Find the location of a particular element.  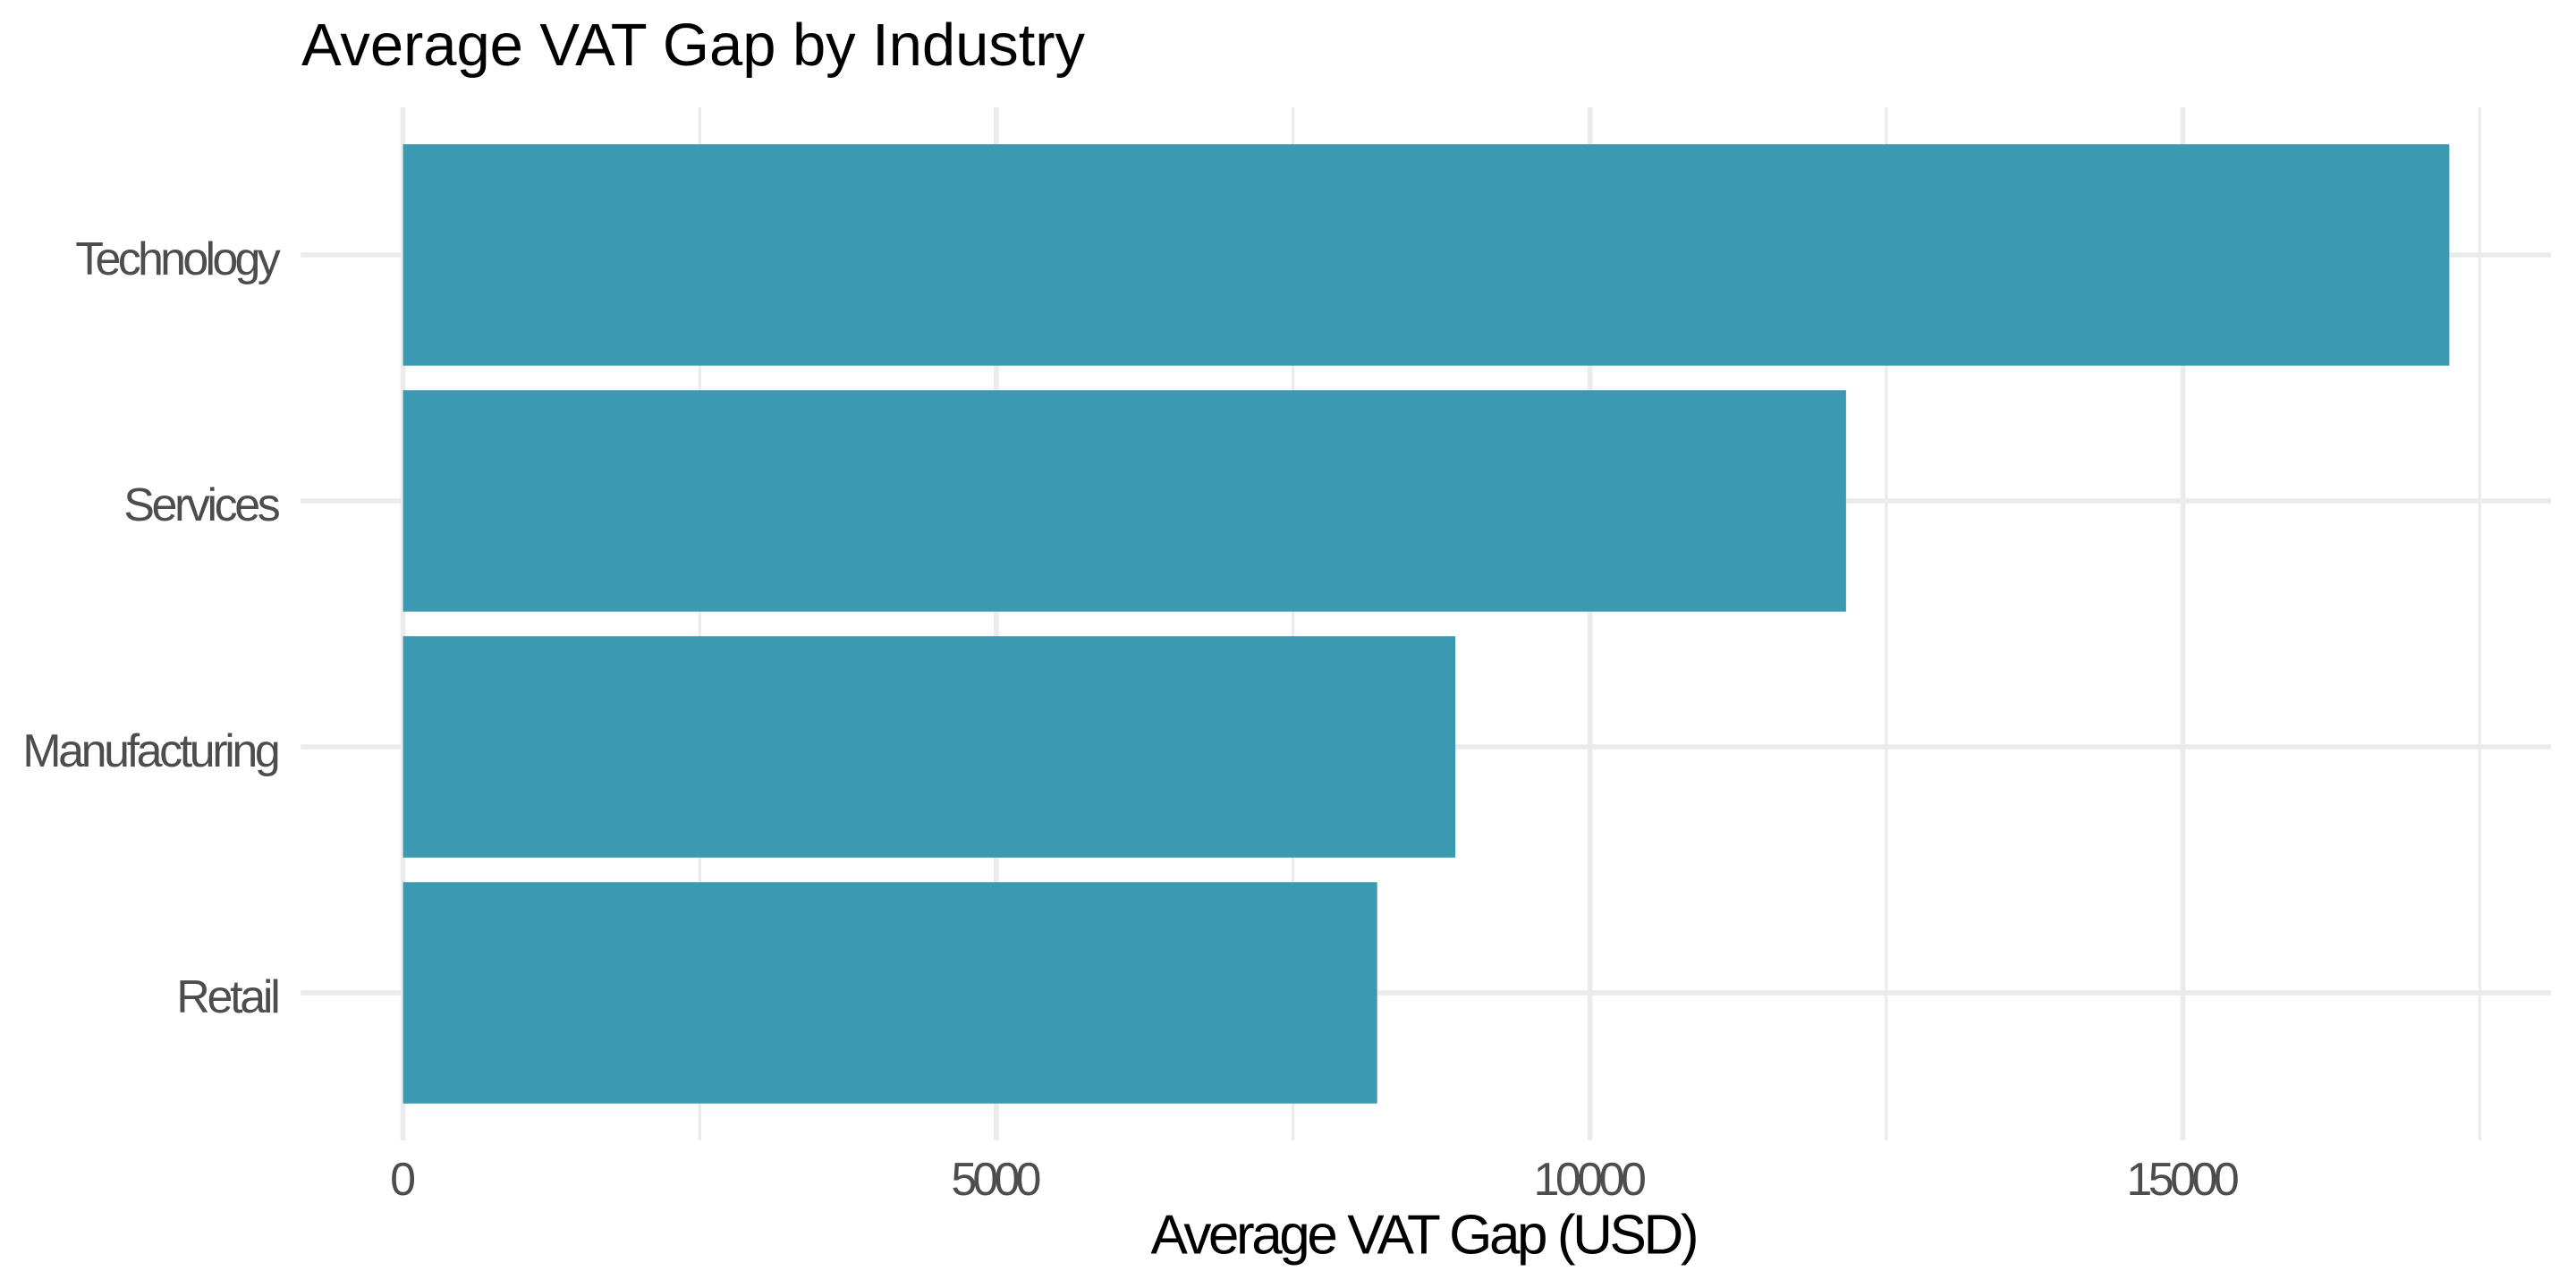

svg-text: Manufacturing is located at coordinates (151, 751).